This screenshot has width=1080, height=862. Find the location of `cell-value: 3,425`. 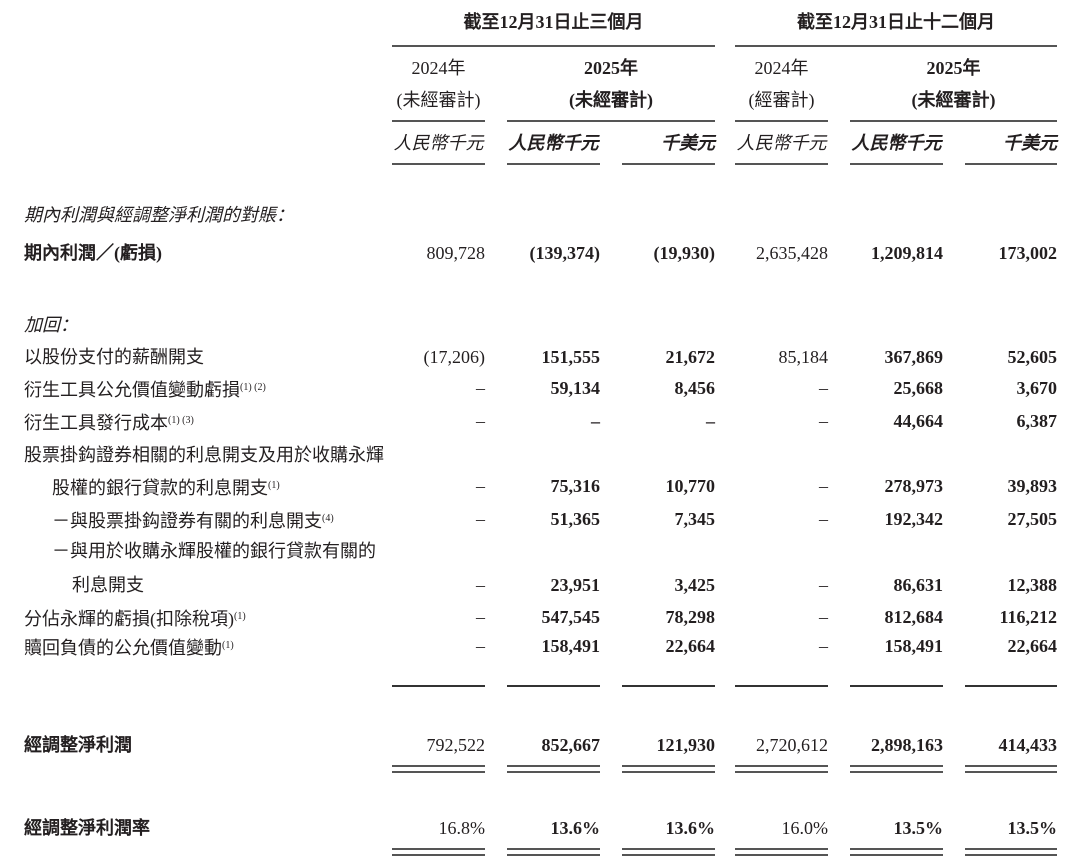

cell-value: 3,425 is located at coordinates (695, 585).